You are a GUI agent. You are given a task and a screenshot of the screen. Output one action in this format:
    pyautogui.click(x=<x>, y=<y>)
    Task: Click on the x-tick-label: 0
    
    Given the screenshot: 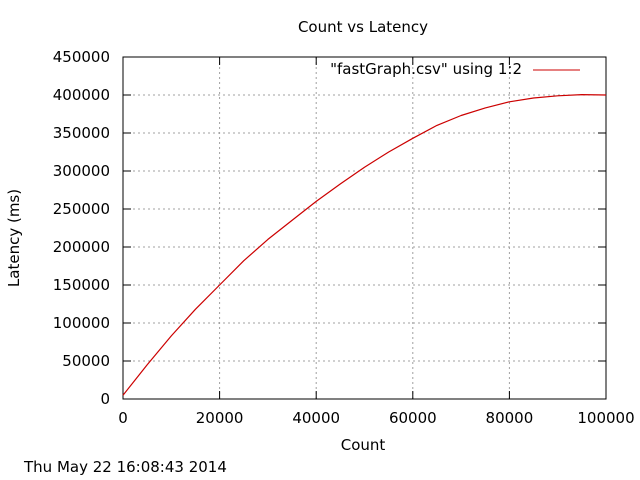 What is the action you would take?
    pyautogui.click(x=123, y=418)
    